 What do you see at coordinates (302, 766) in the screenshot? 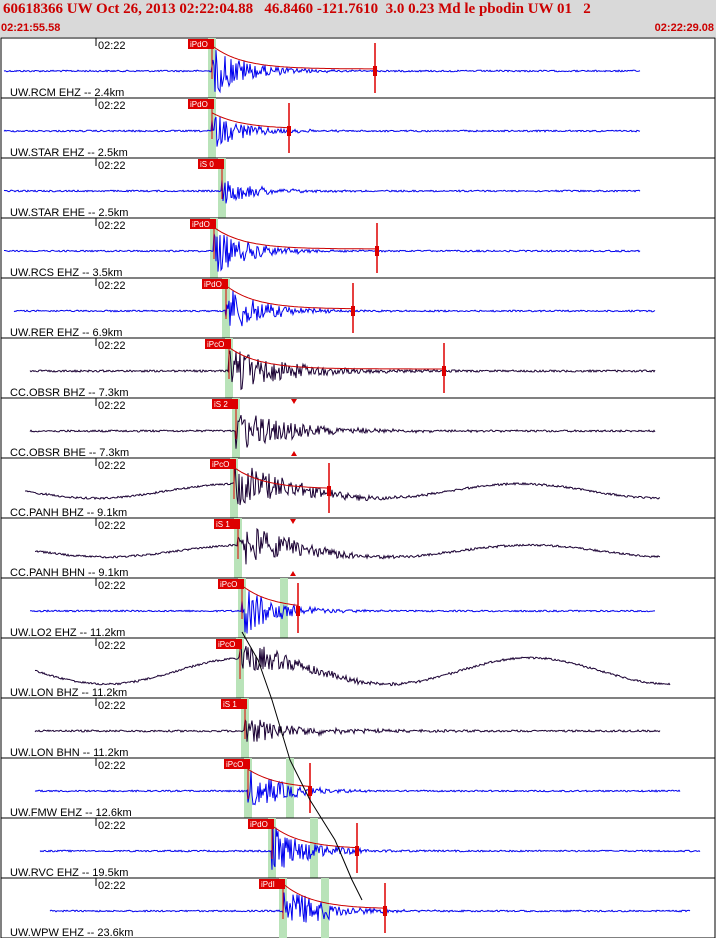
I see `moveout-curve` at bounding box center [302, 766].